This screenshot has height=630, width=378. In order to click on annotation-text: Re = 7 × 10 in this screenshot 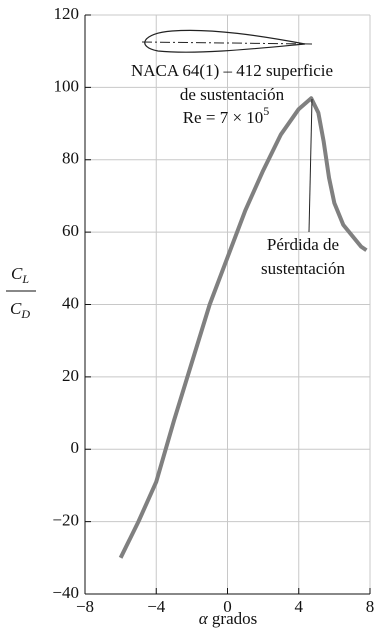, I will do `click(223, 117)`.